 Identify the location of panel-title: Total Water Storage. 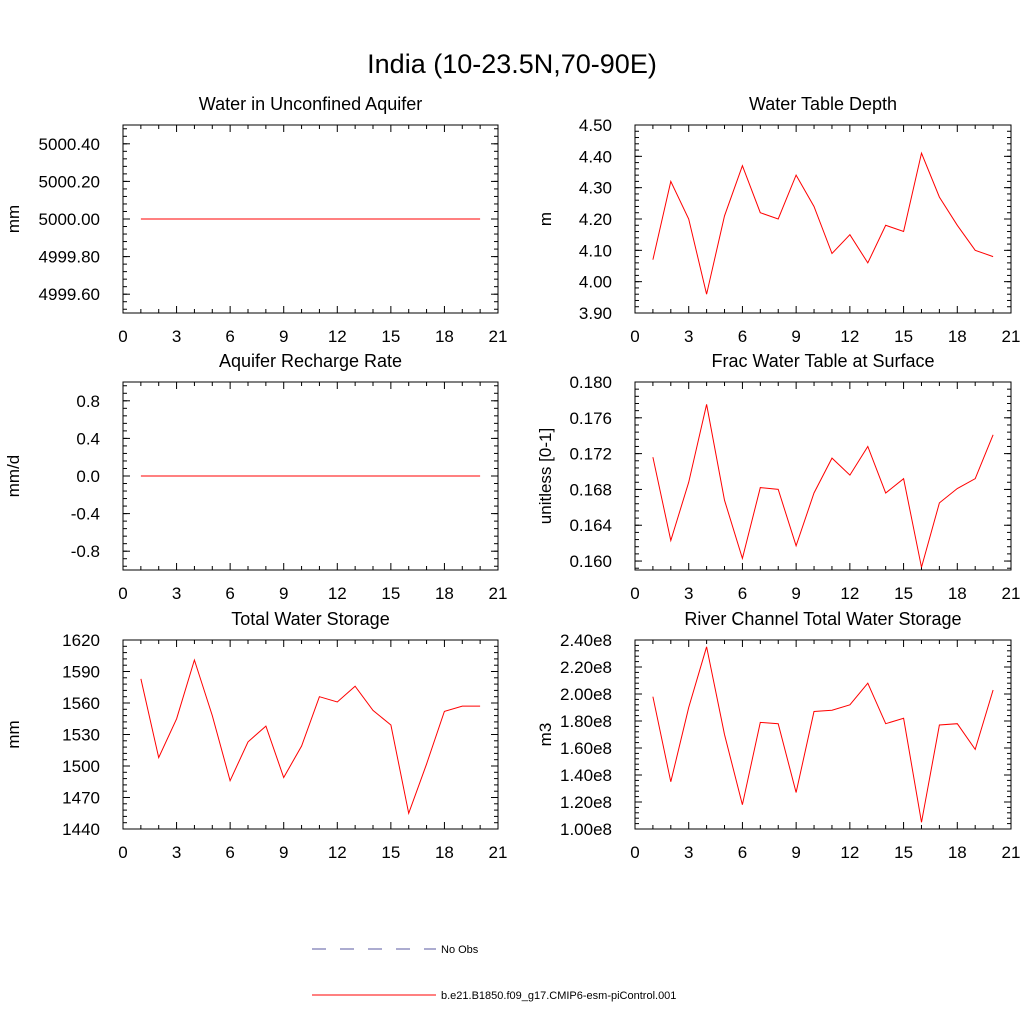
(310, 619).